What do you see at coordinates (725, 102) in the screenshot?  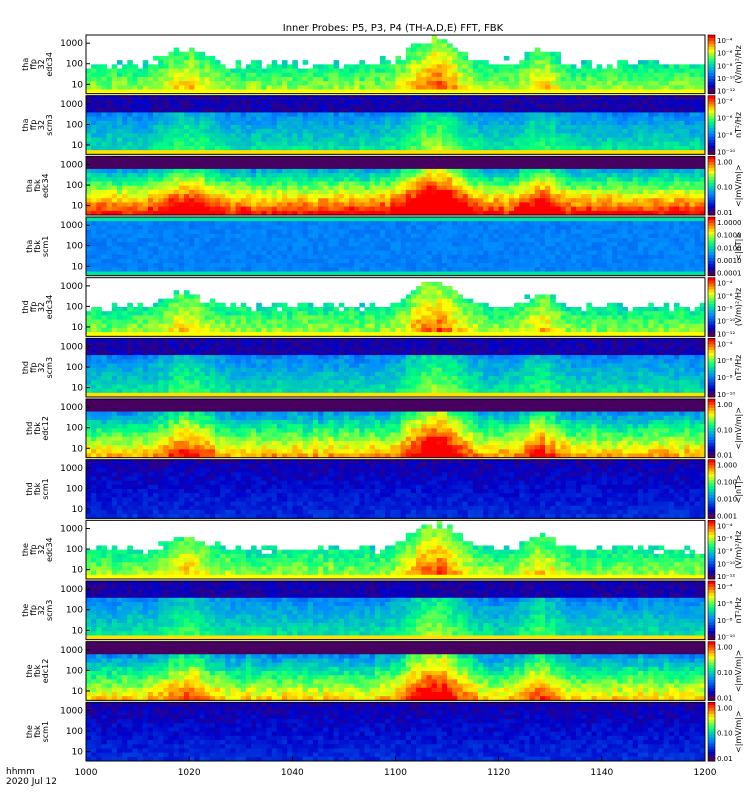 I see `colorbar-tick-label: 10⁻⁴` at bounding box center [725, 102].